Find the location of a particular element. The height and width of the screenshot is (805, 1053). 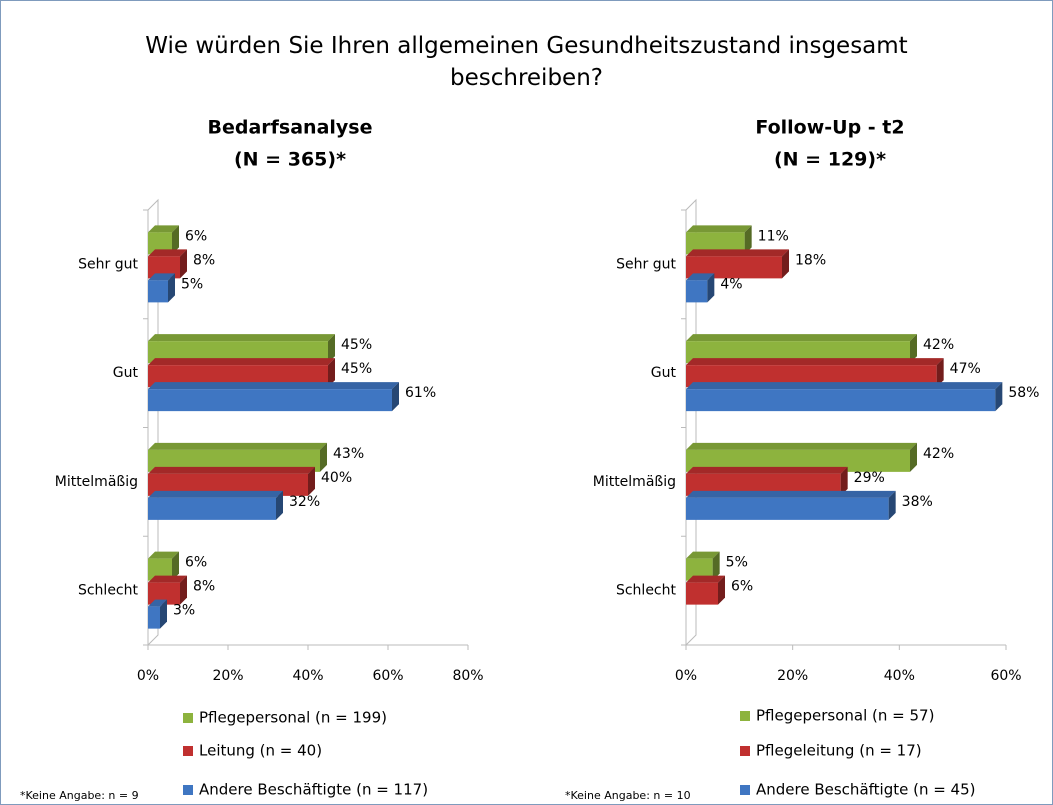

data-label: 38% is located at coordinates (917, 502).